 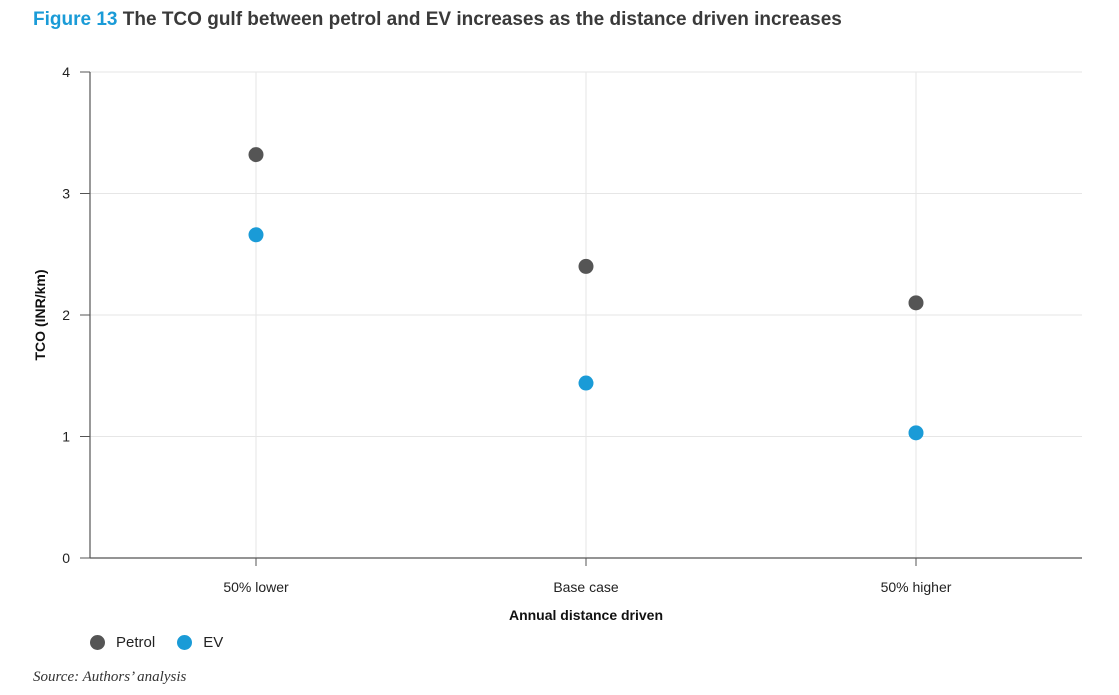 What do you see at coordinates (256, 587) in the screenshot?
I see `x-tick-label-0: 50% lower` at bounding box center [256, 587].